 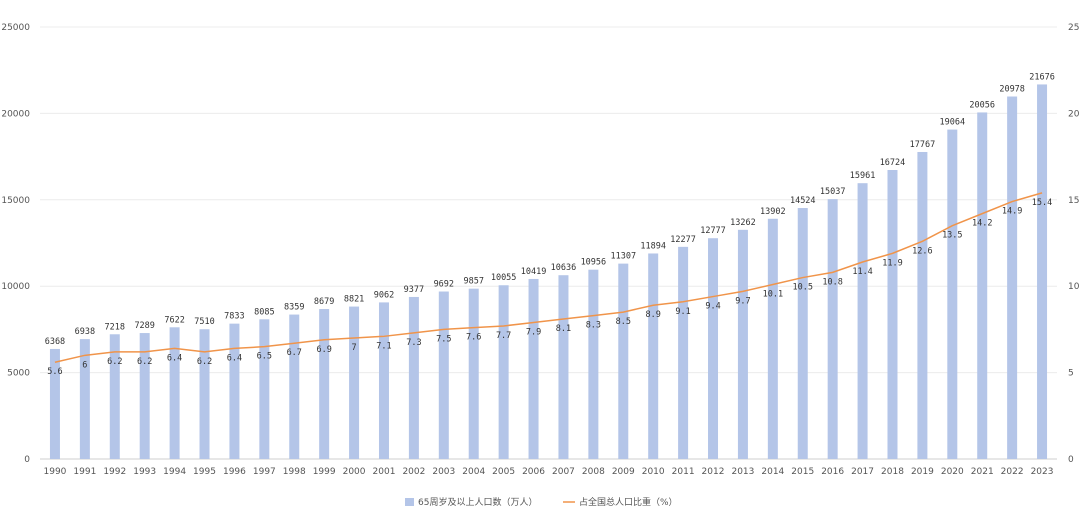 I want to click on line-value-label: 9.7, so click(x=742, y=301).